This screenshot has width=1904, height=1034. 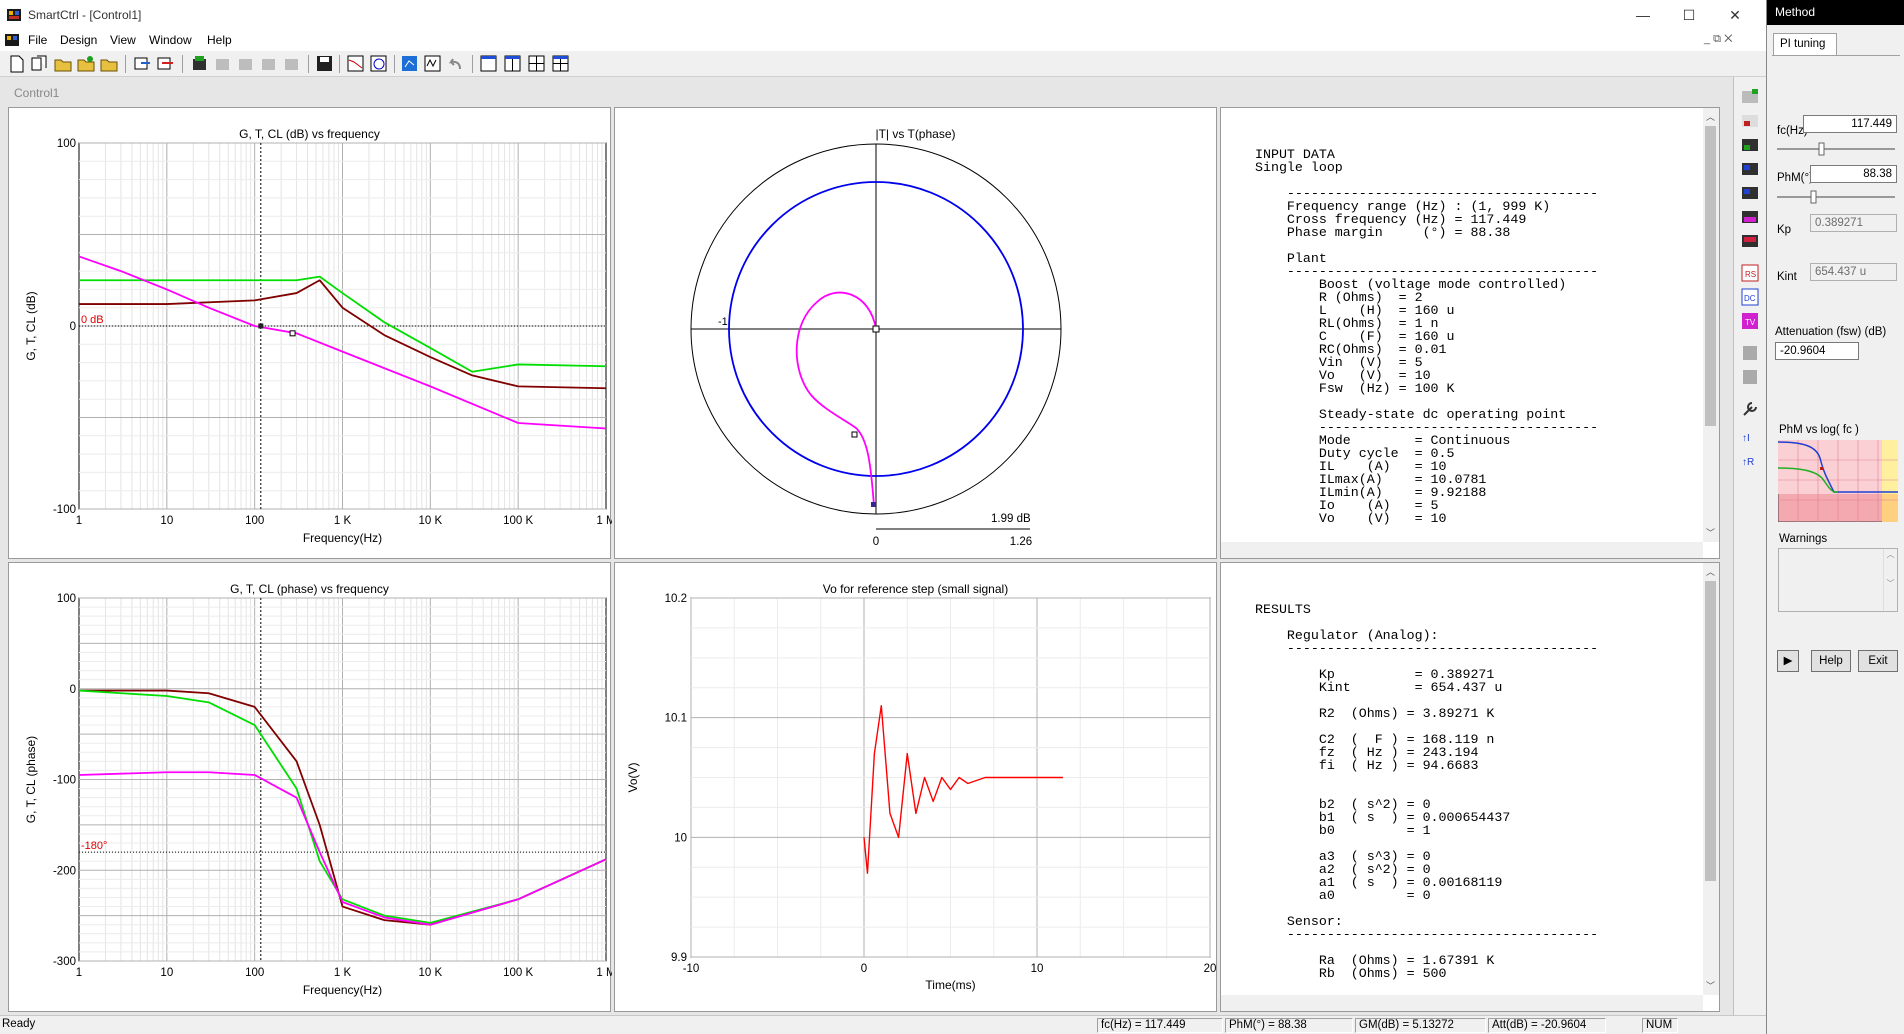 I want to click on sensor-block-icon, so click(x=1750, y=121).